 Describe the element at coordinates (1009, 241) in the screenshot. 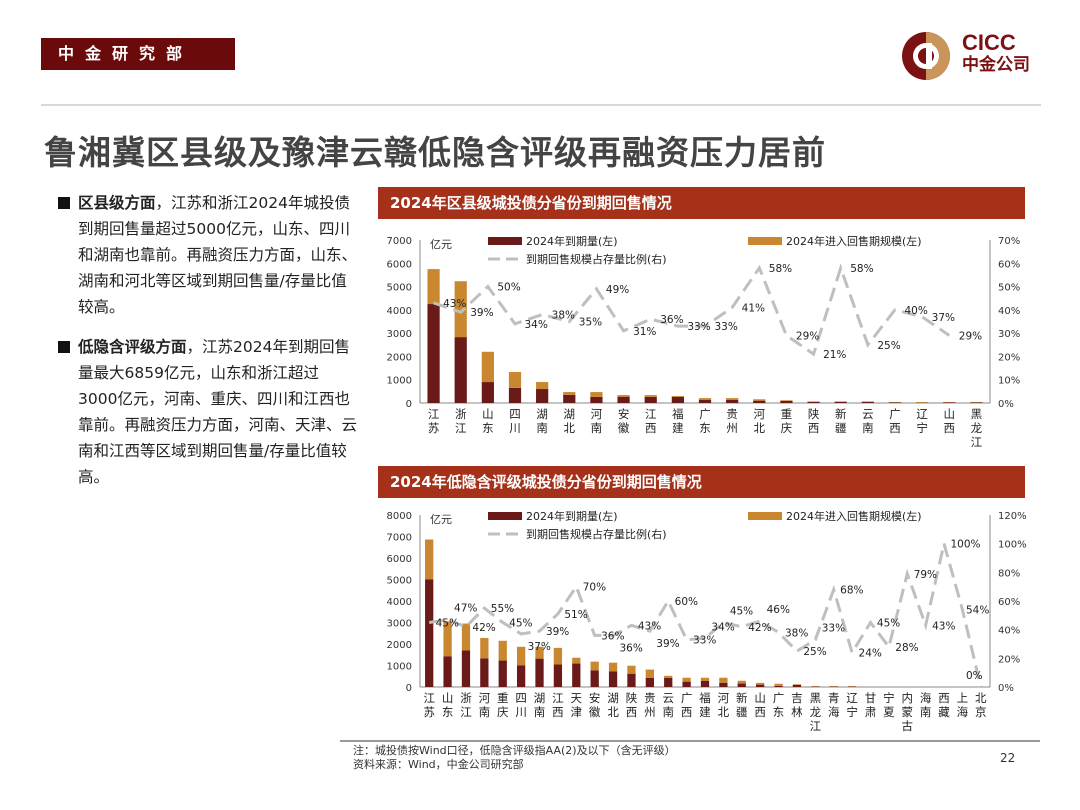

I see `y2-tick-label: 70%` at that location.